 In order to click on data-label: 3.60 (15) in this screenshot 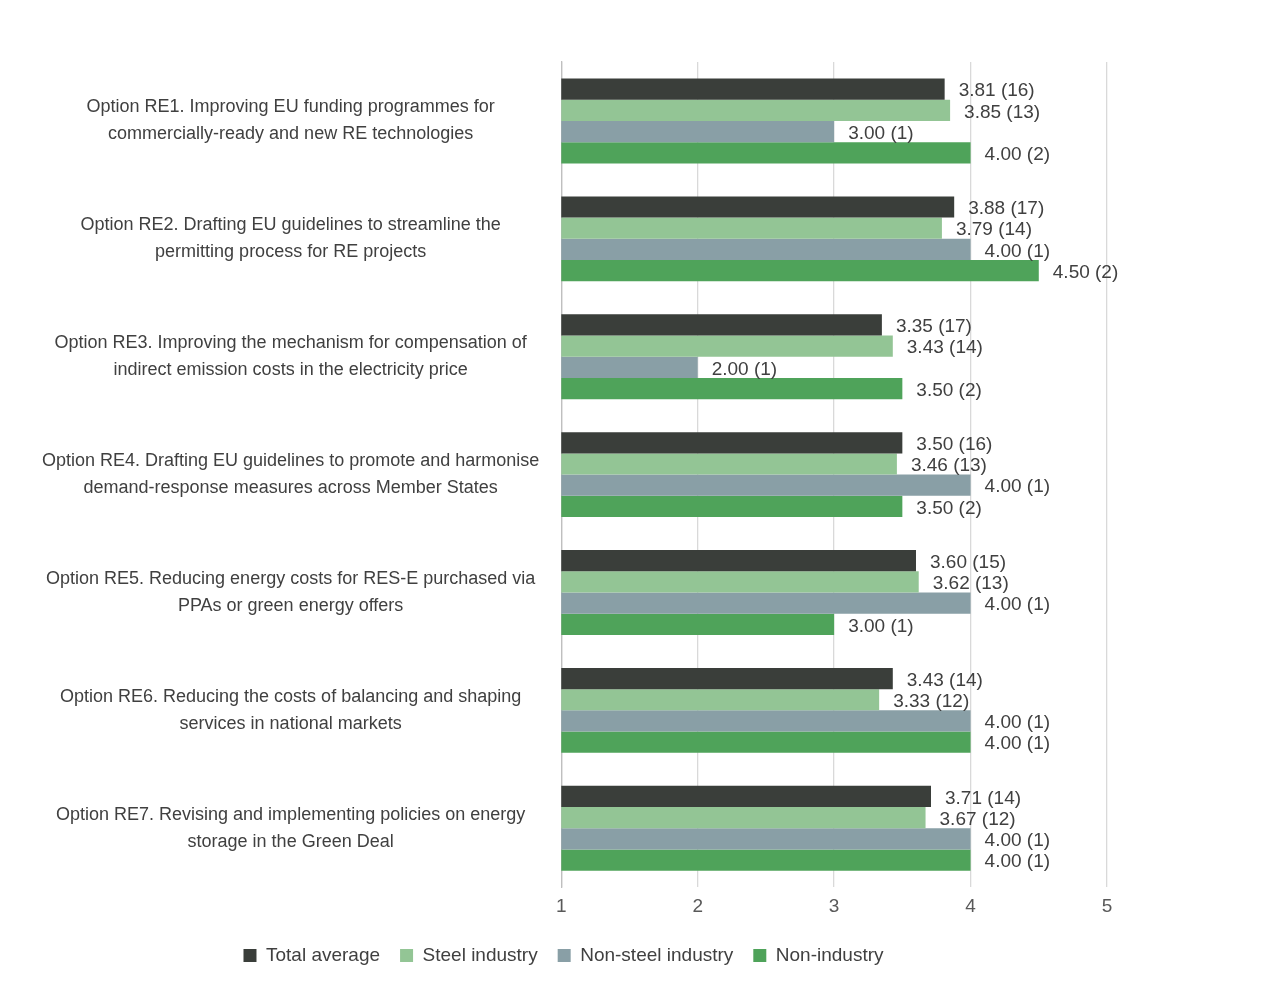, I will do `click(968, 561)`.